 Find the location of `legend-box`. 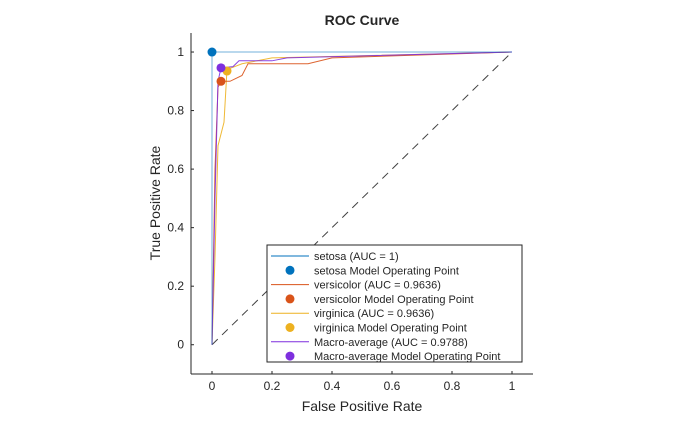

legend-box is located at coordinates (394, 303).